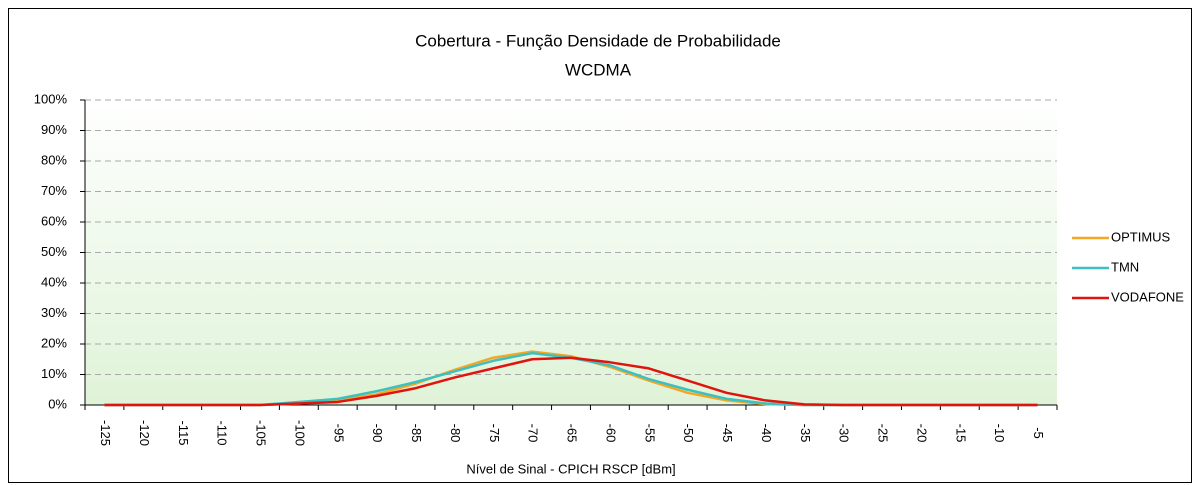  Describe the element at coordinates (533, 433) in the screenshot. I see `x-tick-label: -70` at that location.